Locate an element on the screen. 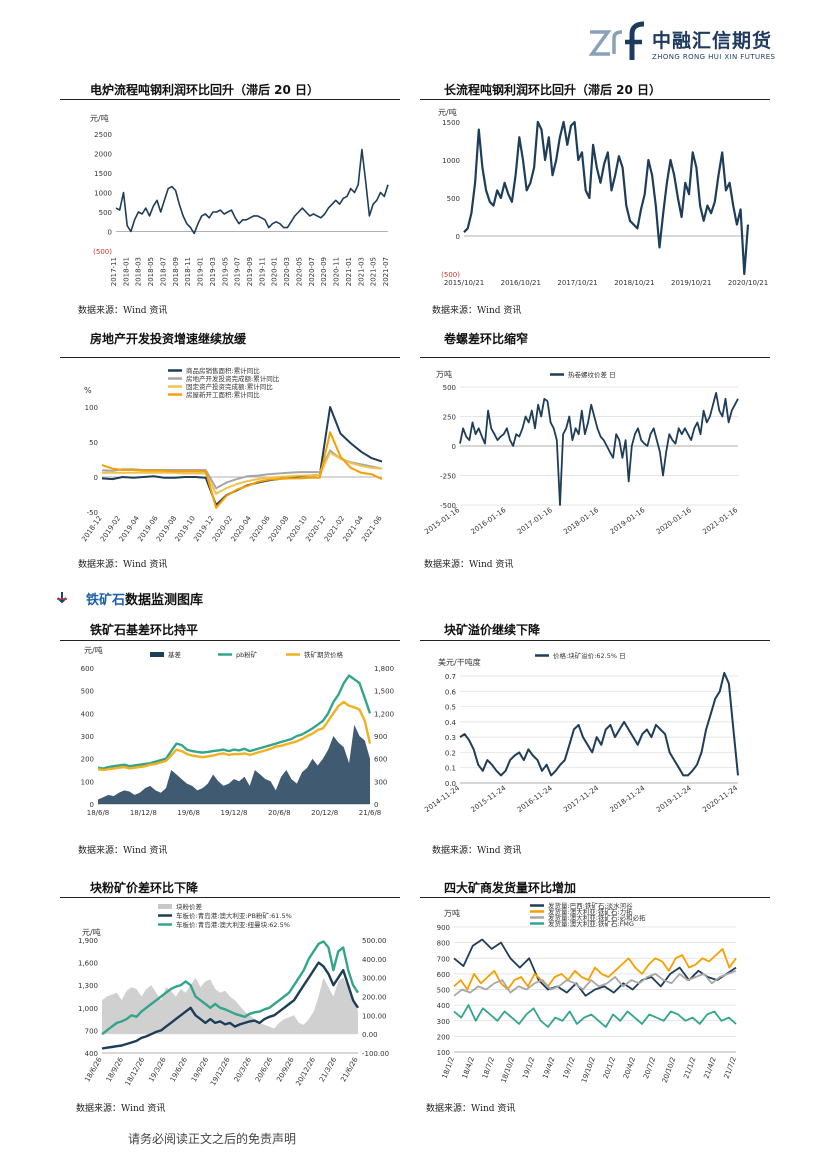 The width and height of the screenshot is (826, 1169). coil-xtick-label: 2015-01-16 is located at coordinates (442, 521).